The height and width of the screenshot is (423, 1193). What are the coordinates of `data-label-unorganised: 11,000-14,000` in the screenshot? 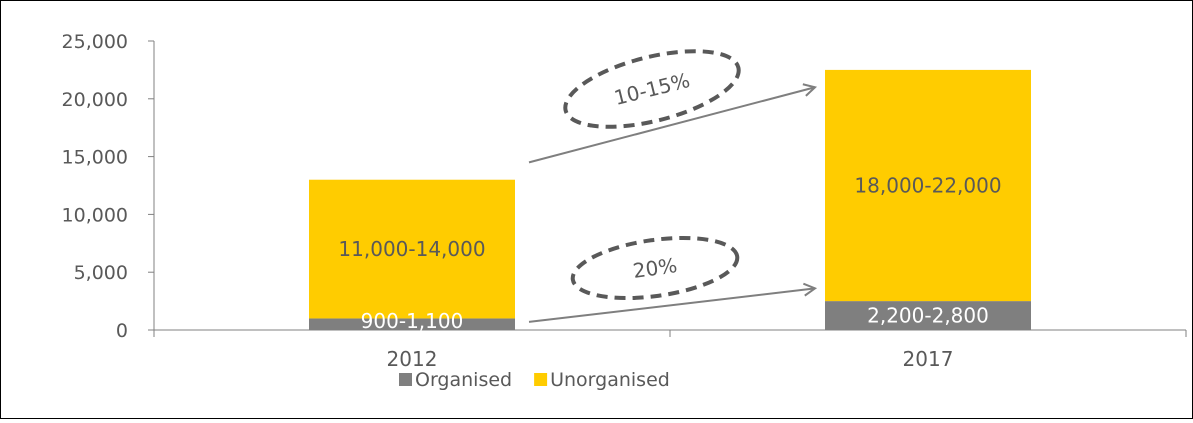 It's located at (411, 249).